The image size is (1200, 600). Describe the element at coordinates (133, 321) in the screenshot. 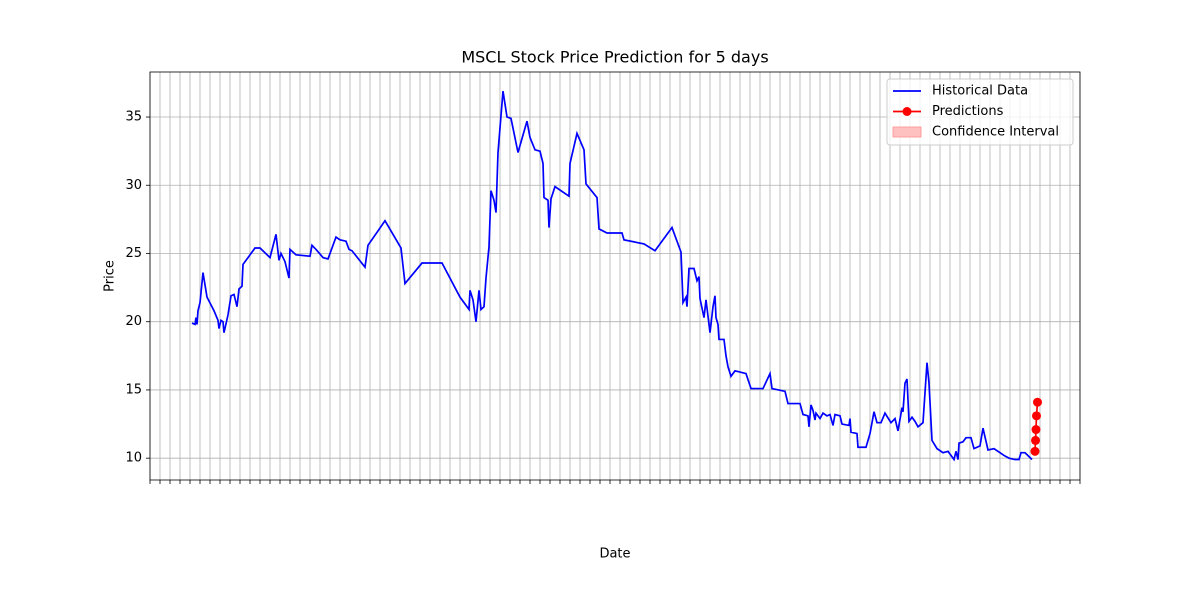

I see `y-tick-label: 20` at that location.